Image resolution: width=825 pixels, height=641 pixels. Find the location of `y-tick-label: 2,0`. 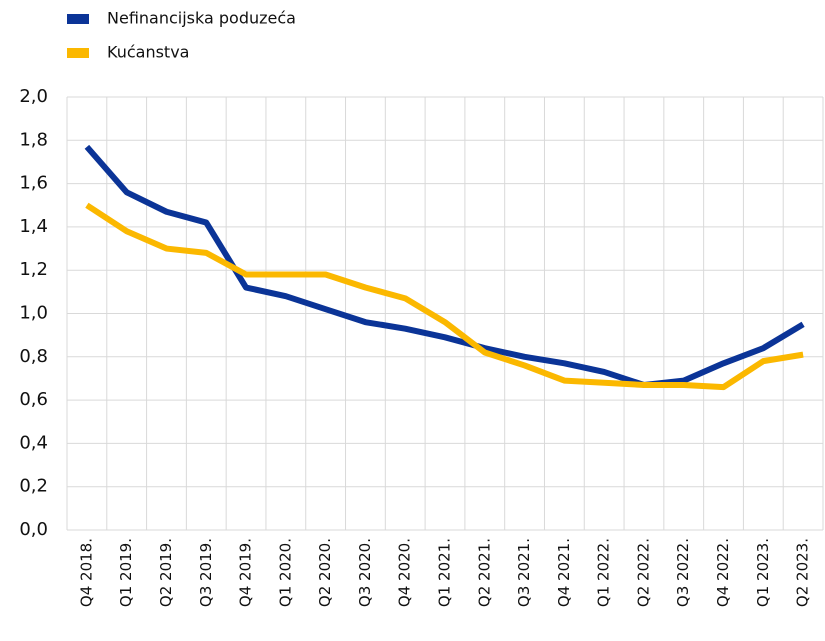

y-tick-label: 2,0 is located at coordinates (33, 96).